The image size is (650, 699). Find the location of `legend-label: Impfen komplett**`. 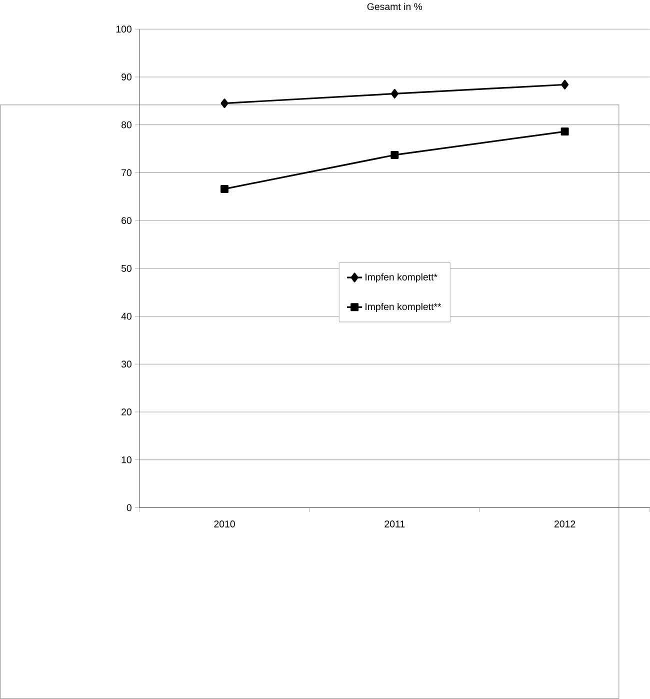

legend-label: Impfen komplett** is located at coordinates (404, 307).